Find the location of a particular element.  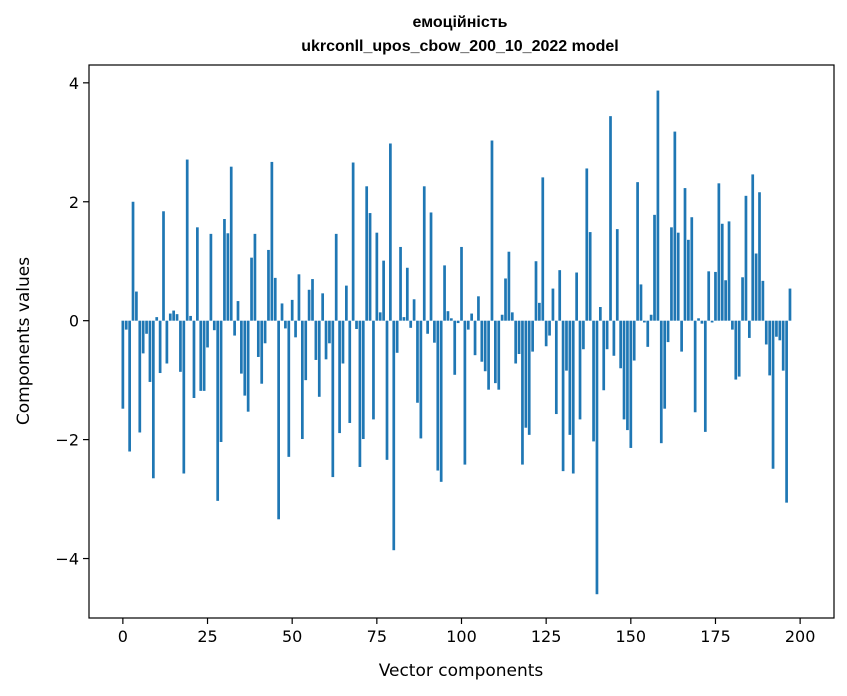

y-tick-label: 0 is located at coordinates (74, 321).